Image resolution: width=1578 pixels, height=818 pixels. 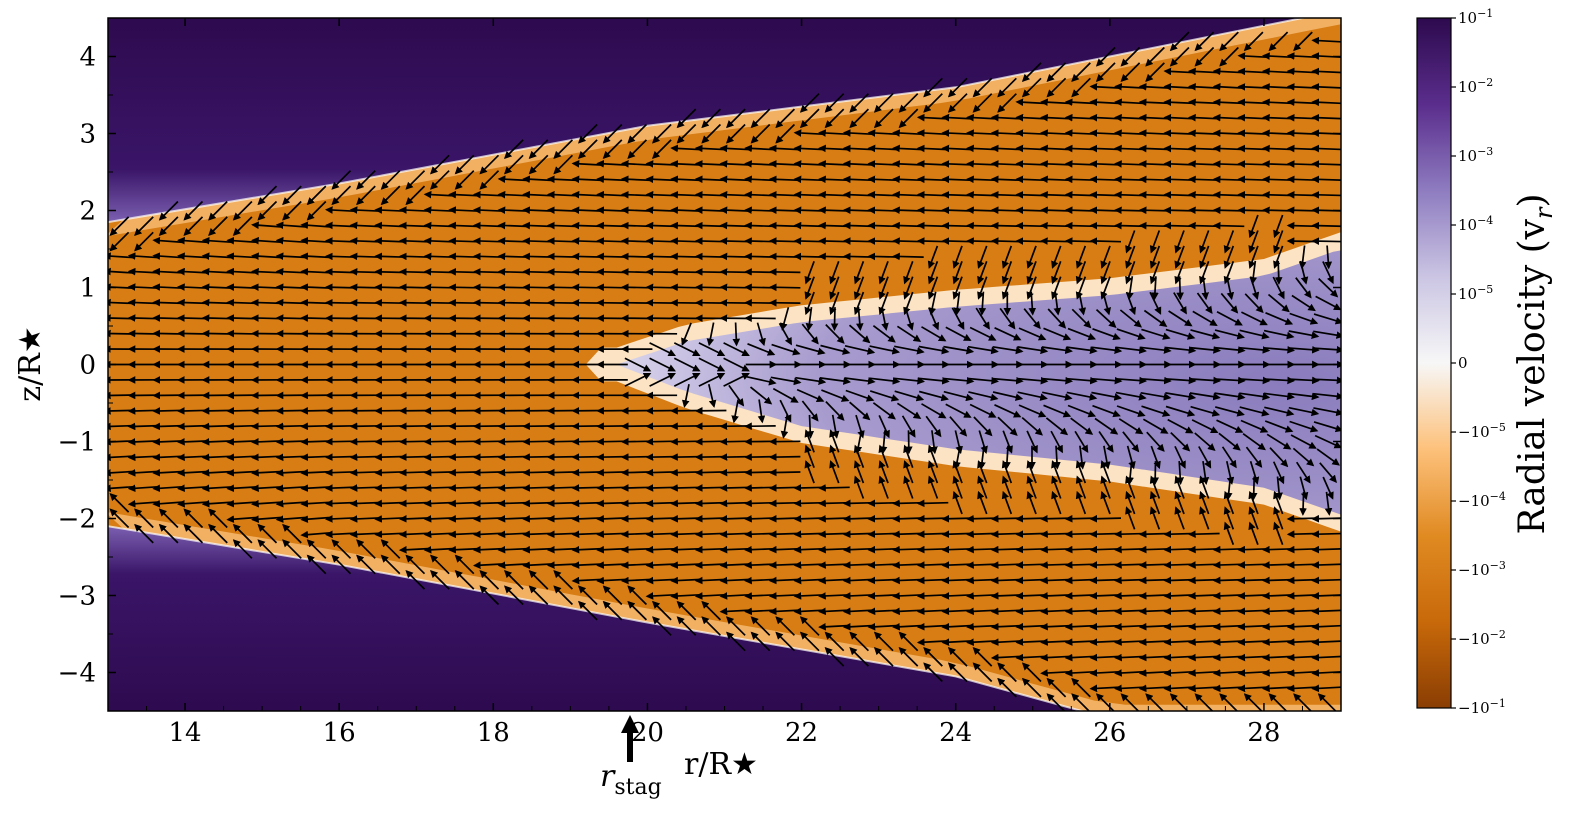 What do you see at coordinates (185, 733) in the screenshot?
I see `x-tick-label: 14` at bounding box center [185, 733].